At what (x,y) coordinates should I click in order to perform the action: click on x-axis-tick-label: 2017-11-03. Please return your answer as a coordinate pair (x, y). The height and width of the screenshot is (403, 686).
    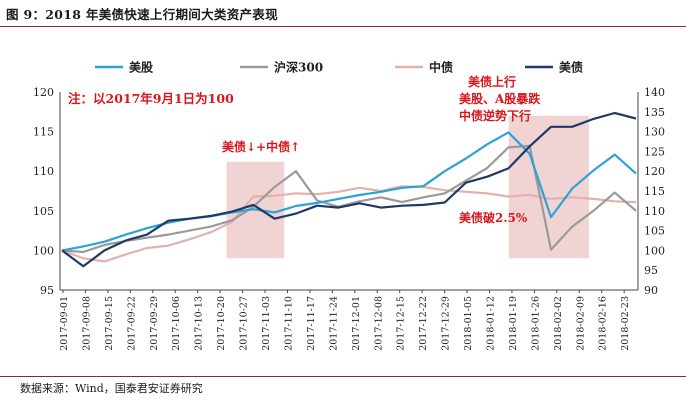
    Looking at the image, I should click on (266, 323).